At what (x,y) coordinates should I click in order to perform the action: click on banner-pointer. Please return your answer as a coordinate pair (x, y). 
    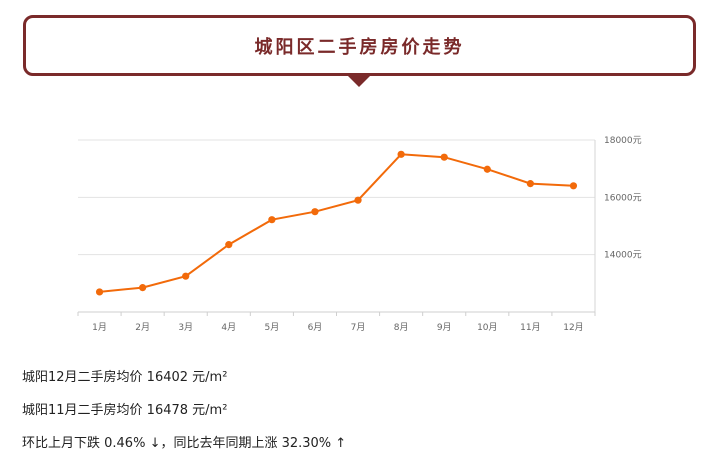
    Looking at the image, I should click on (359, 81).